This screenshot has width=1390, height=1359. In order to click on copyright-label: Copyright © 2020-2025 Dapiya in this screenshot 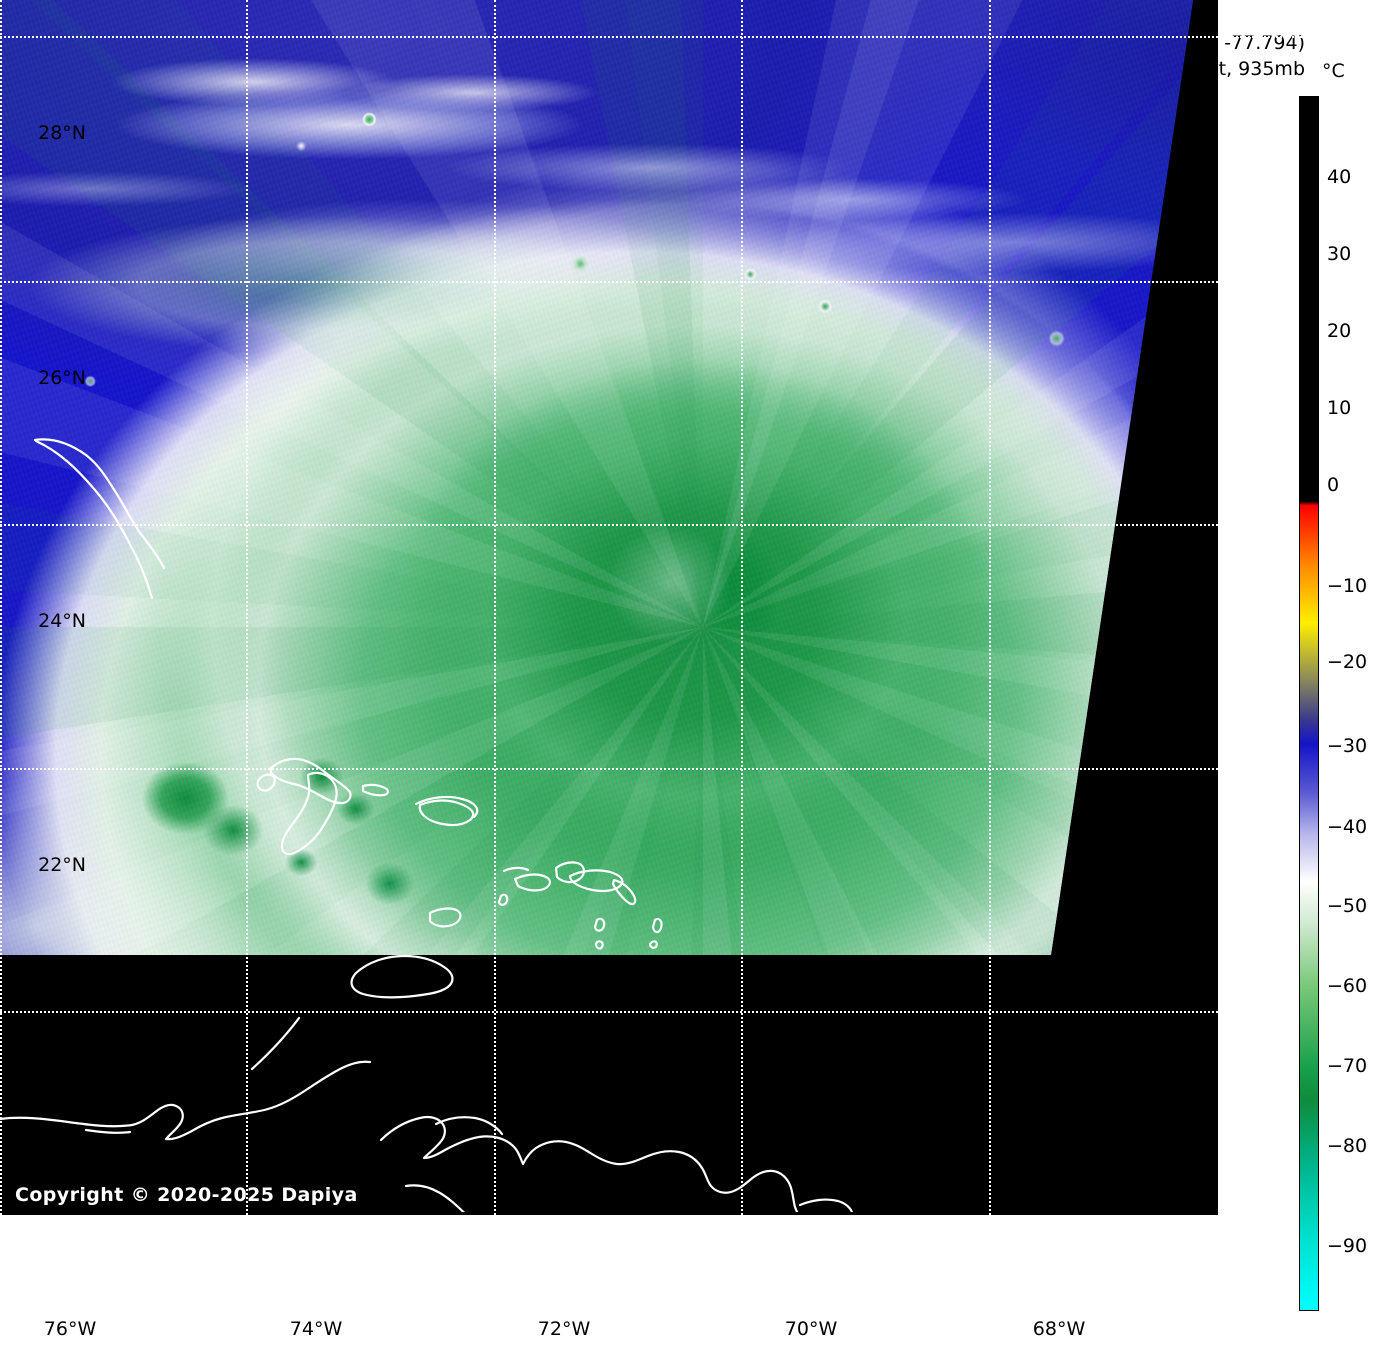, I will do `click(186, 1195)`.